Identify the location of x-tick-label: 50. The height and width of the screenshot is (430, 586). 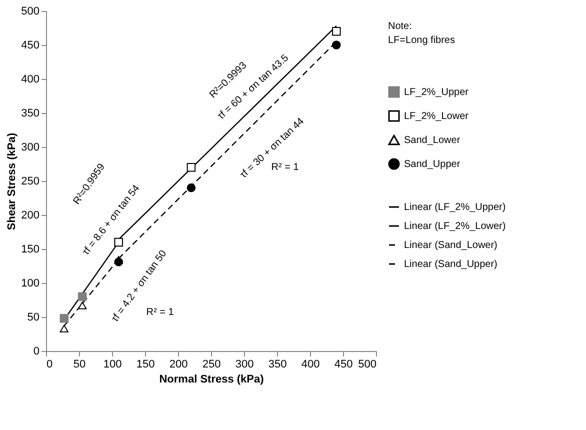
(79, 364).